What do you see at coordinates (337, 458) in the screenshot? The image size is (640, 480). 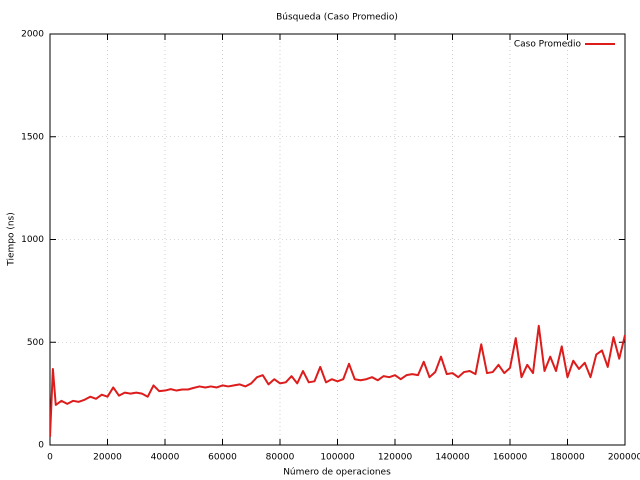 I see `x-tick-label: 100000` at bounding box center [337, 458].